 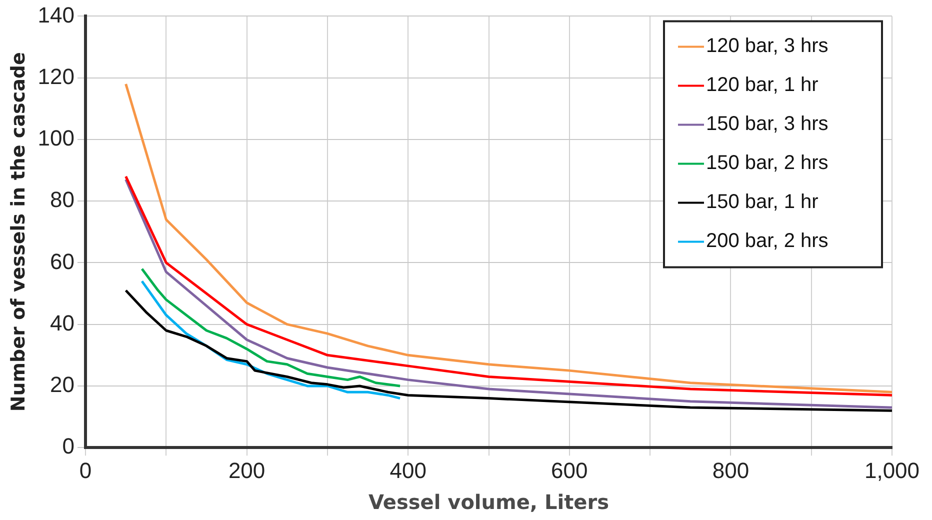 What do you see at coordinates (731, 470) in the screenshot?
I see `x-tick-label: 800` at bounding box center [731, 470].